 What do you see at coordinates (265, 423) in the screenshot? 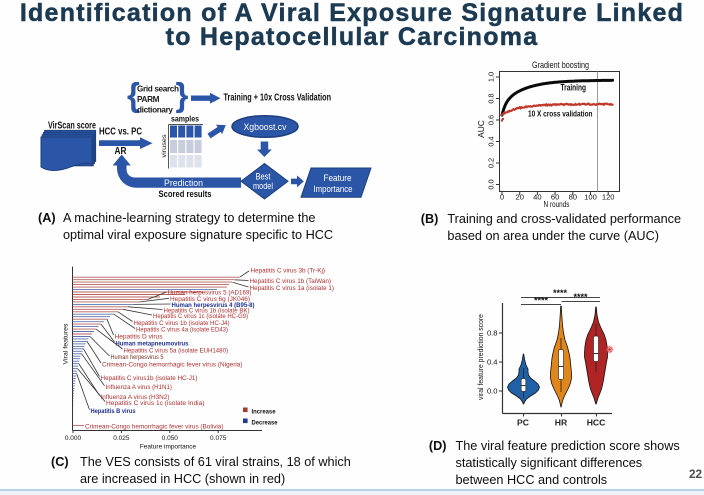
I see `svg-text: Decrease` at bounding box center [265, 423].